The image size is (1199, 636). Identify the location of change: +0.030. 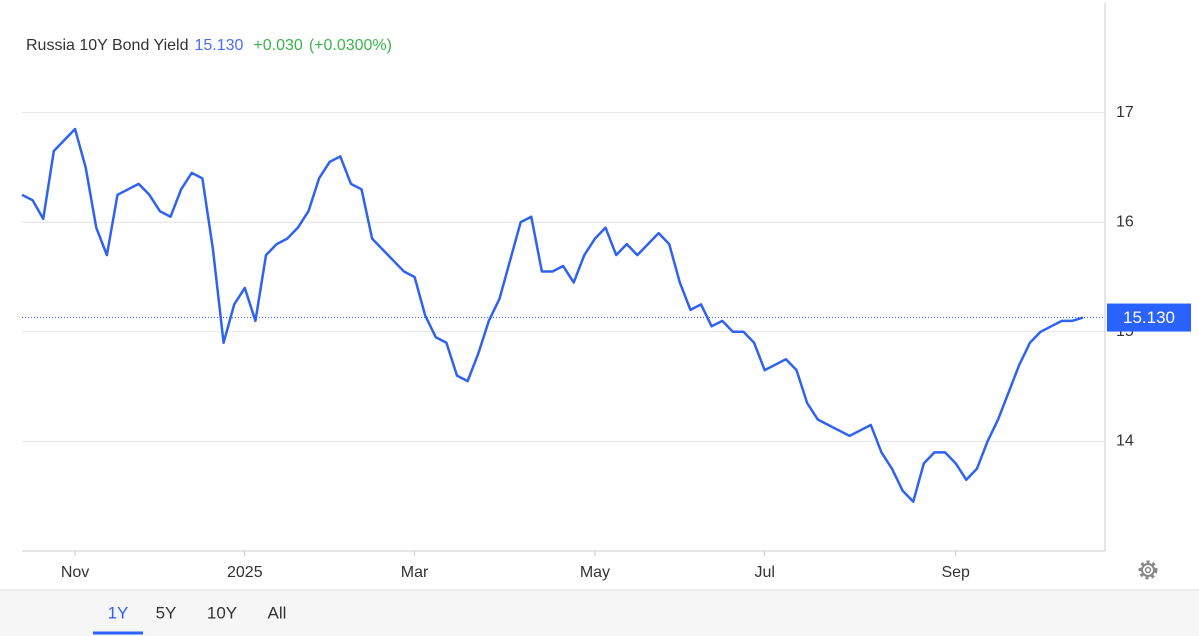
(277, 45).